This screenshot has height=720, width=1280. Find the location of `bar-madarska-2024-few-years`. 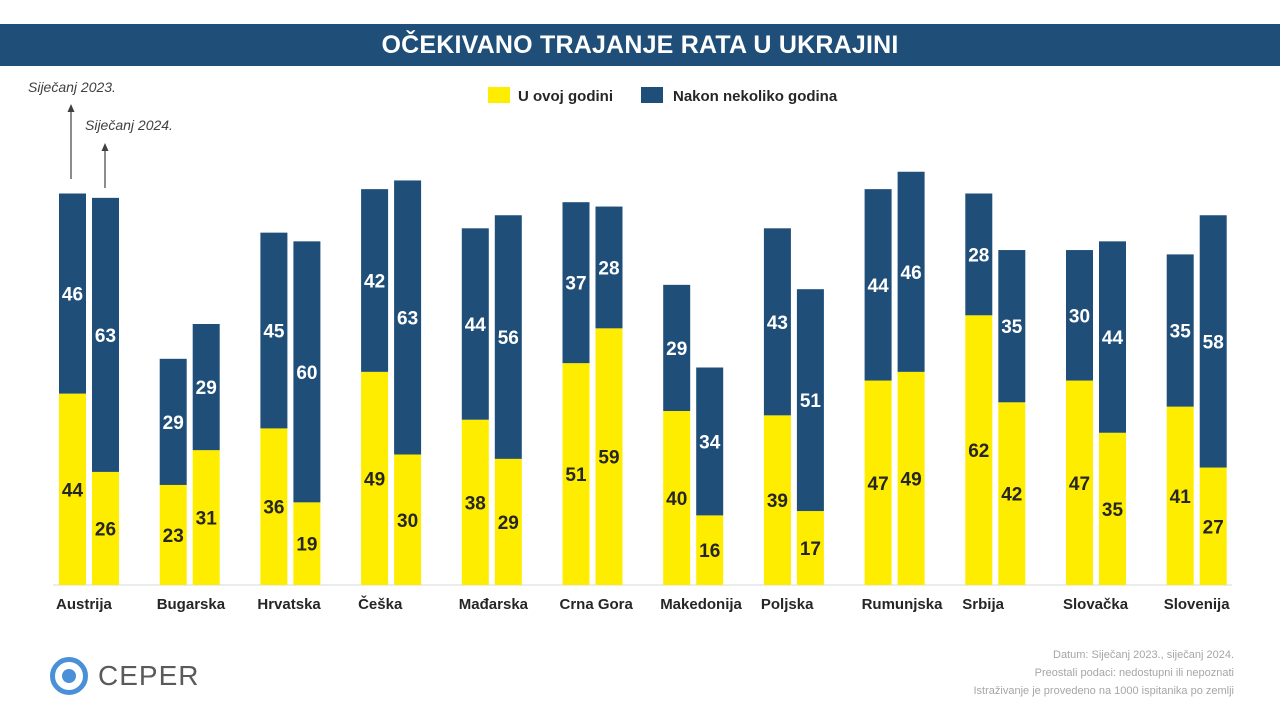

bar-madarska-2024-few-years is located at coordinates (508, 337).